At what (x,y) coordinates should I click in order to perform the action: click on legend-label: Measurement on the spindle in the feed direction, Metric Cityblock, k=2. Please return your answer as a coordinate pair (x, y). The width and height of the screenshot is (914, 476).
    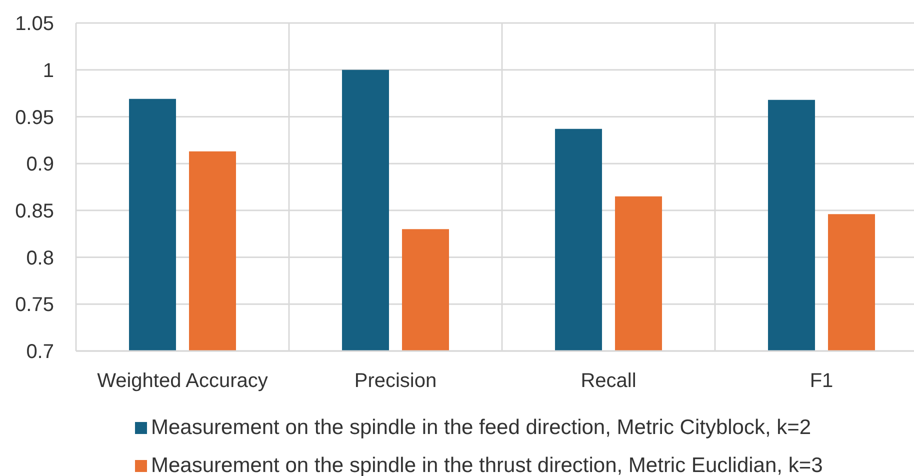
    Looking at the image, I should click on (481, 427).